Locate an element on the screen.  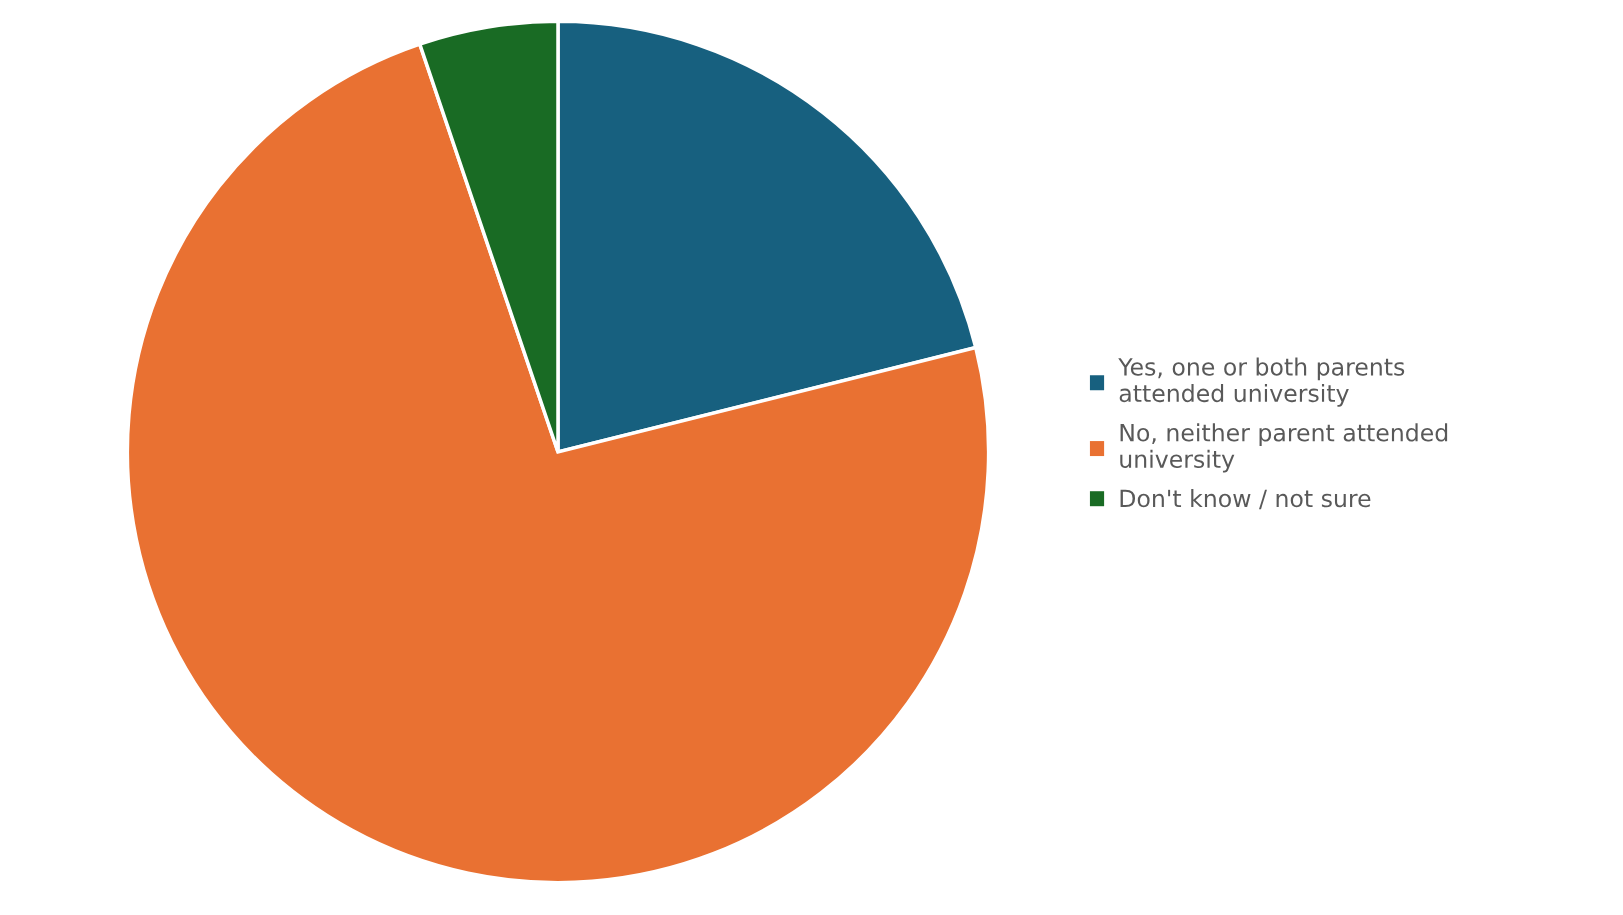
legend-label: Don't know / not sure is located at coordinates (1245, 499).